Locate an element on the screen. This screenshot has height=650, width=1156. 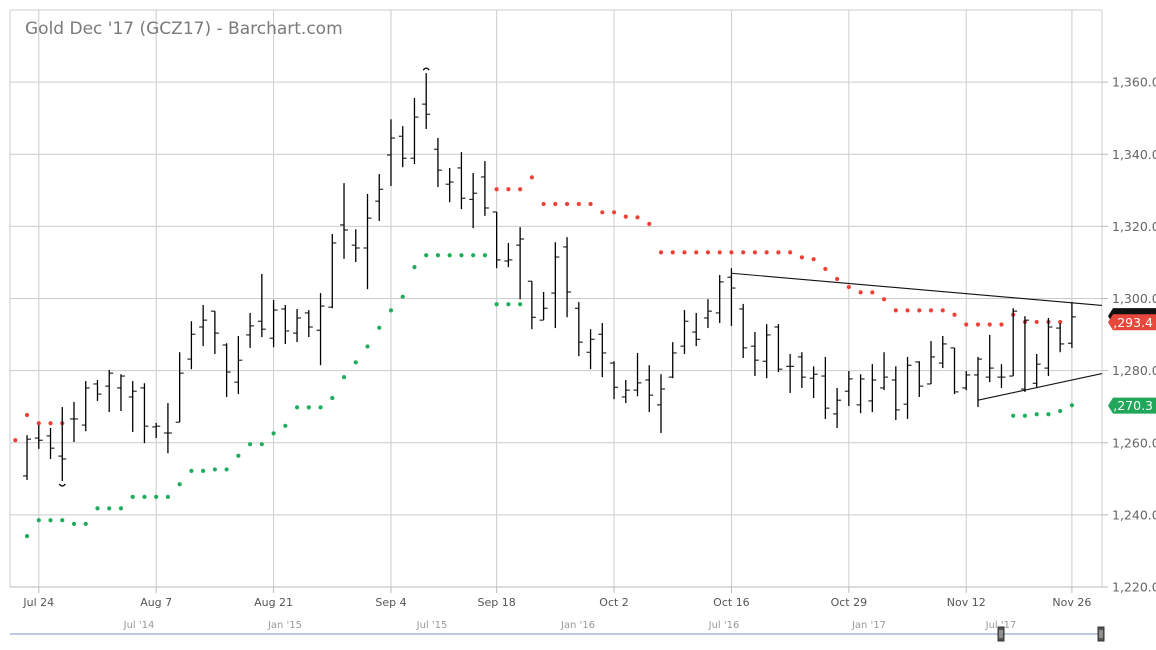
navigator-label: Jan '15 is located at coordinates (284, 625).